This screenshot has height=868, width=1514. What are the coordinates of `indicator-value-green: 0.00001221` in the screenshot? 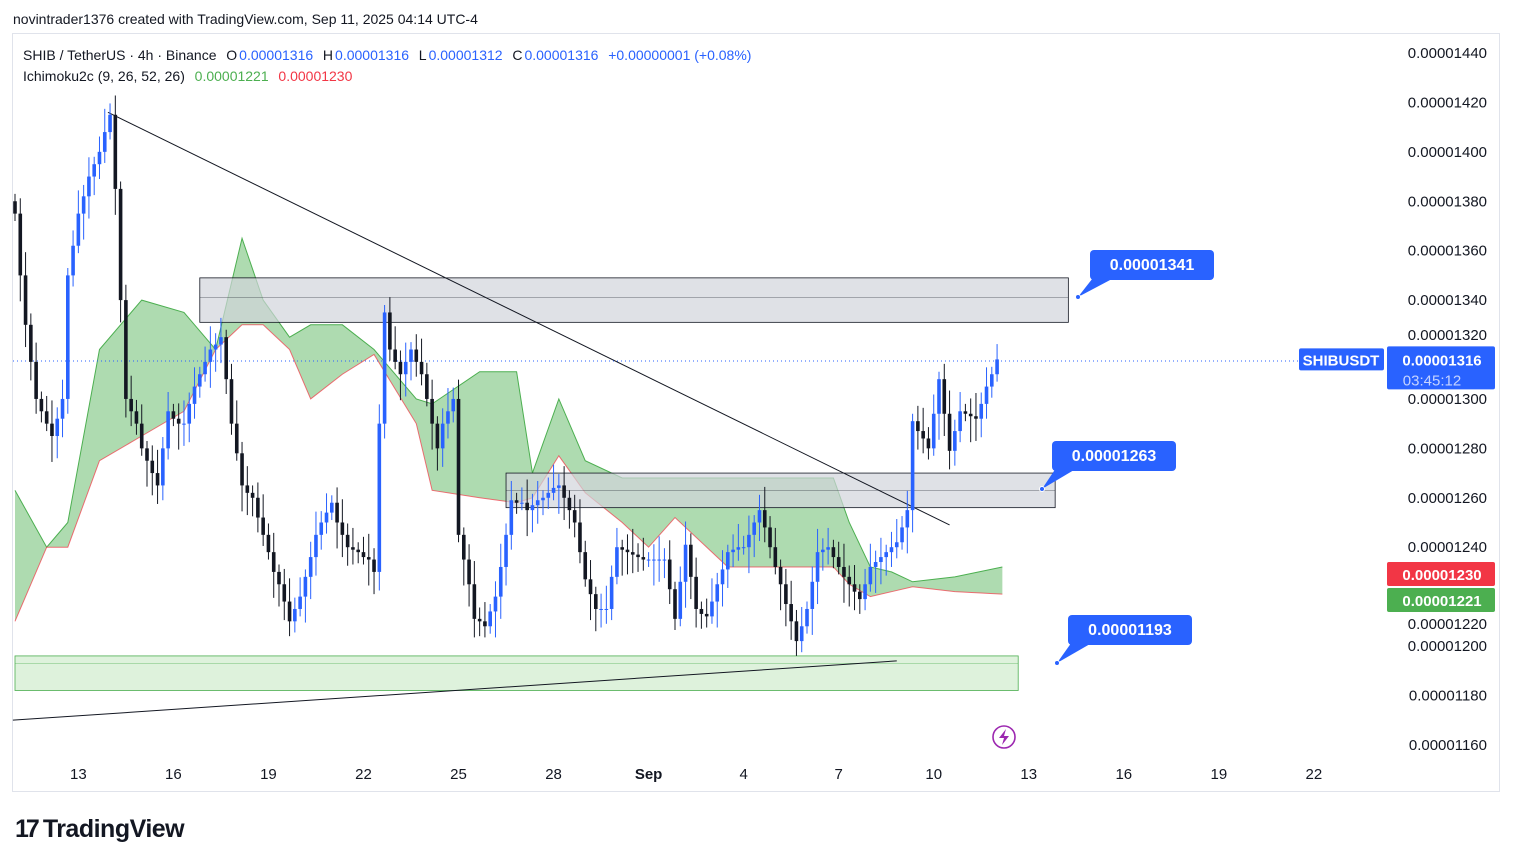 It's located at (231, 76).